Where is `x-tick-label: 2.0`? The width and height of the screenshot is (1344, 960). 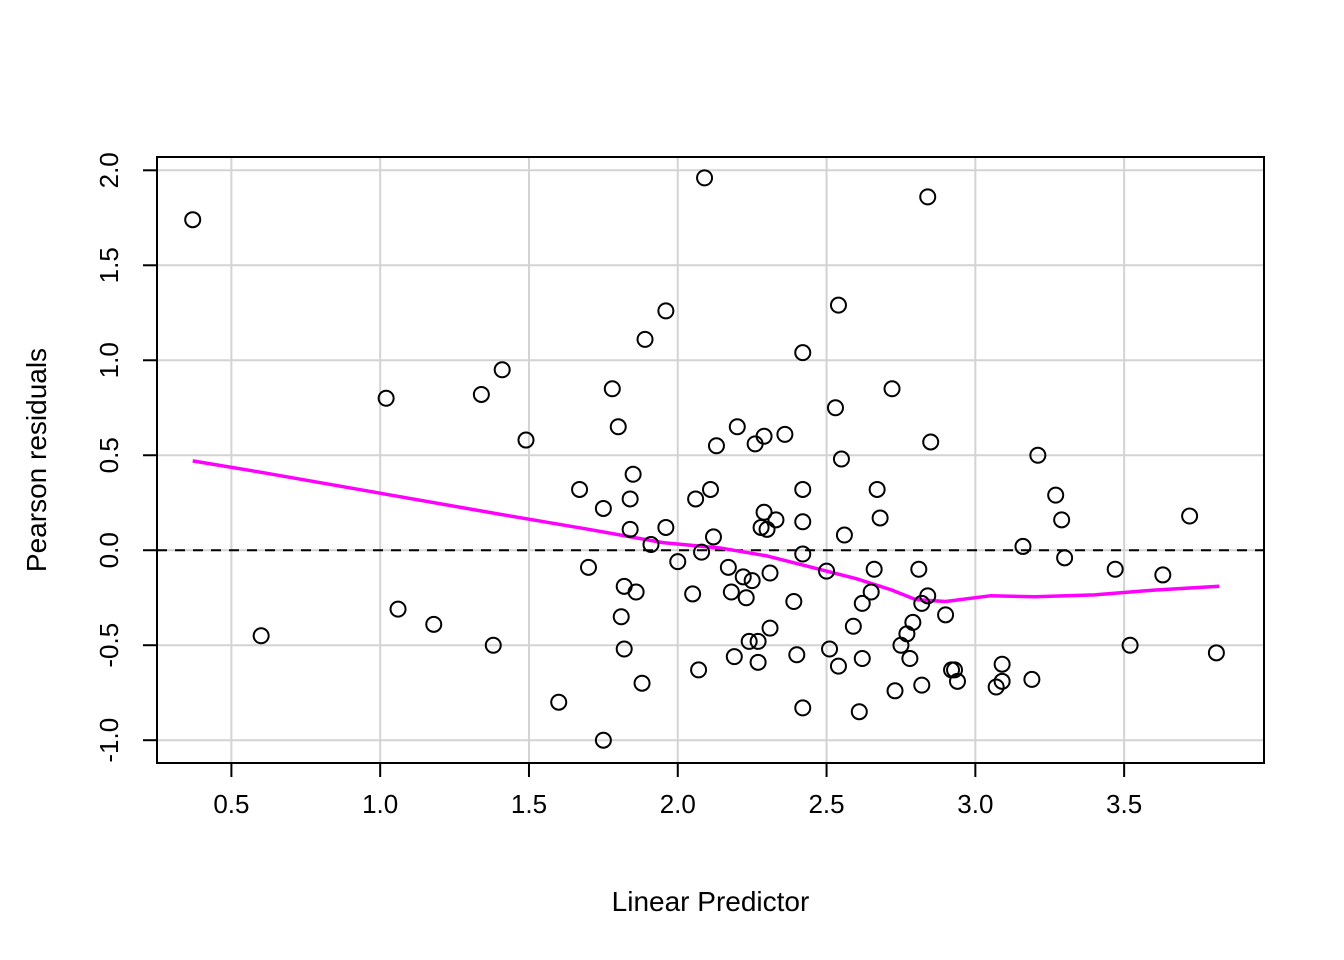
x-tick-label: 2.0 is located at coordinates (678, 804).